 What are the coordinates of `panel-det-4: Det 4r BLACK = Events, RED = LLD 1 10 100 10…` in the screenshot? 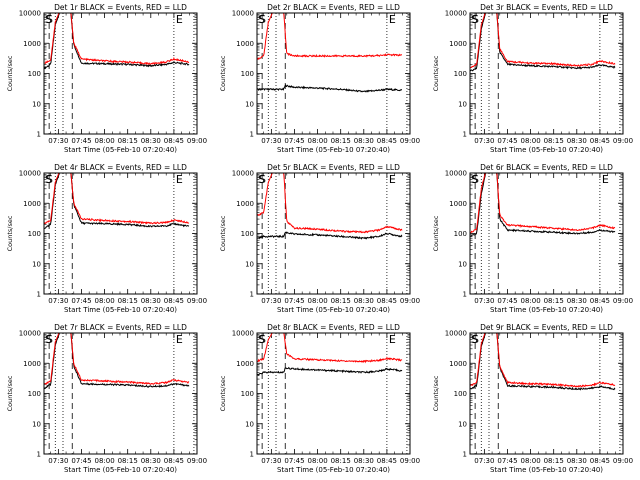 It's located at (106, 238).